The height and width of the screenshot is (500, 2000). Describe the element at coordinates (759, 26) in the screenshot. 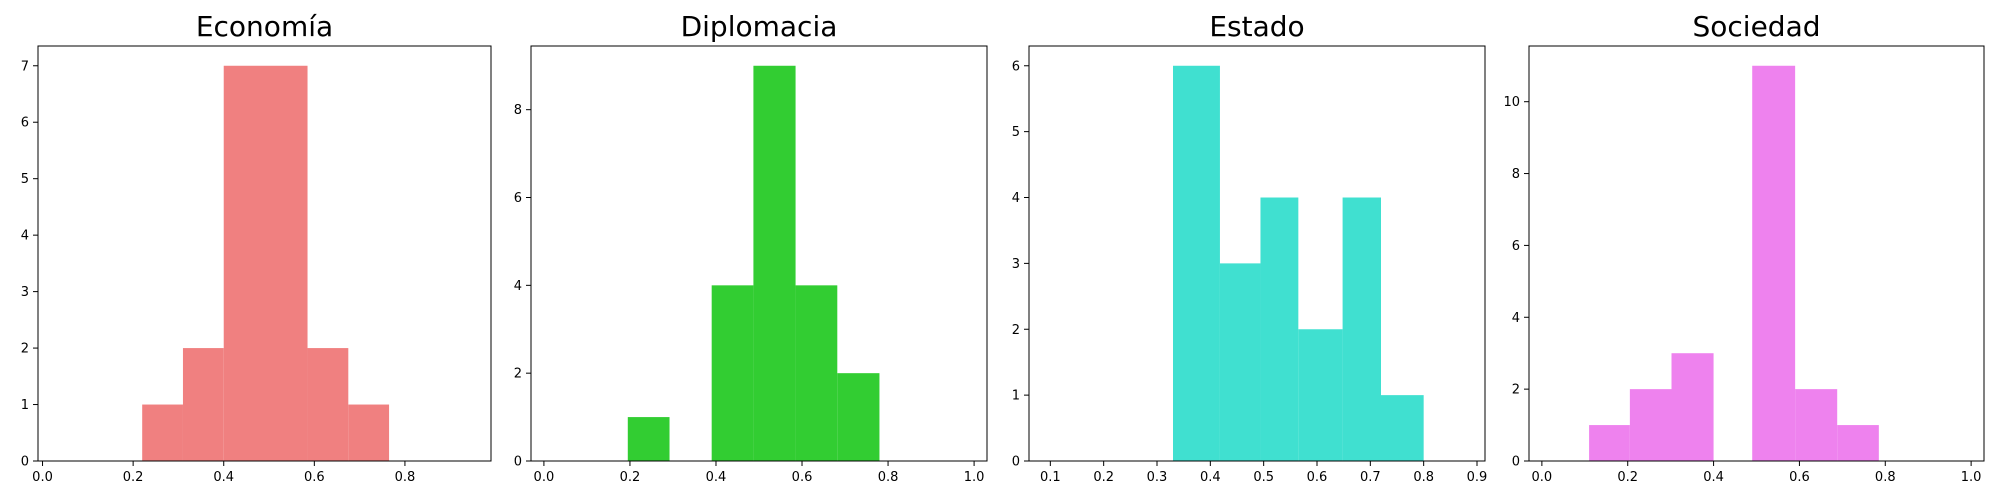

I see `panel-title: Diplomacia` at that location.